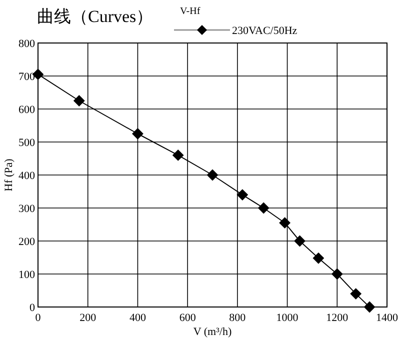 The image size is (400, 338). What do you see at coordinates (190, 11) in the screenshot?
I see `legend-title: V-Hf` at bounding box center [190, 11].